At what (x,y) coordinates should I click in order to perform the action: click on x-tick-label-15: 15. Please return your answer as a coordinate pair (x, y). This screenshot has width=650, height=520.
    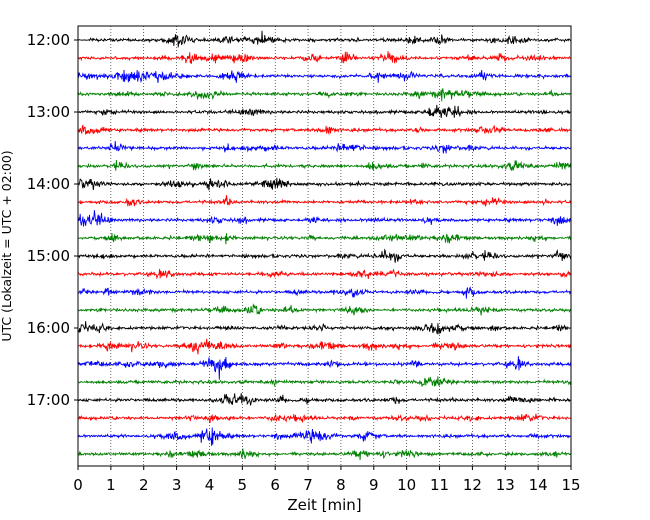
    Looking at the image, I should click on (570, 485).